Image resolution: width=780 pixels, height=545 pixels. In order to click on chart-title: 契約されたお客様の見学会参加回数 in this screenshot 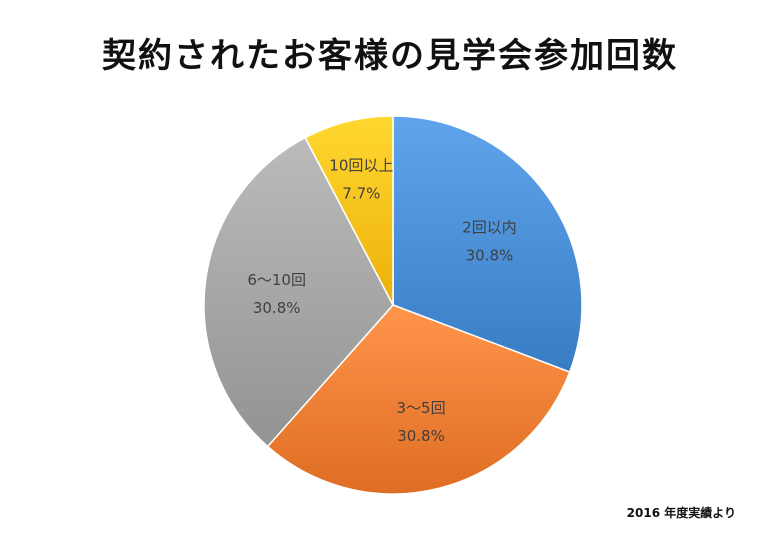, I will do `click(390, 56)`.